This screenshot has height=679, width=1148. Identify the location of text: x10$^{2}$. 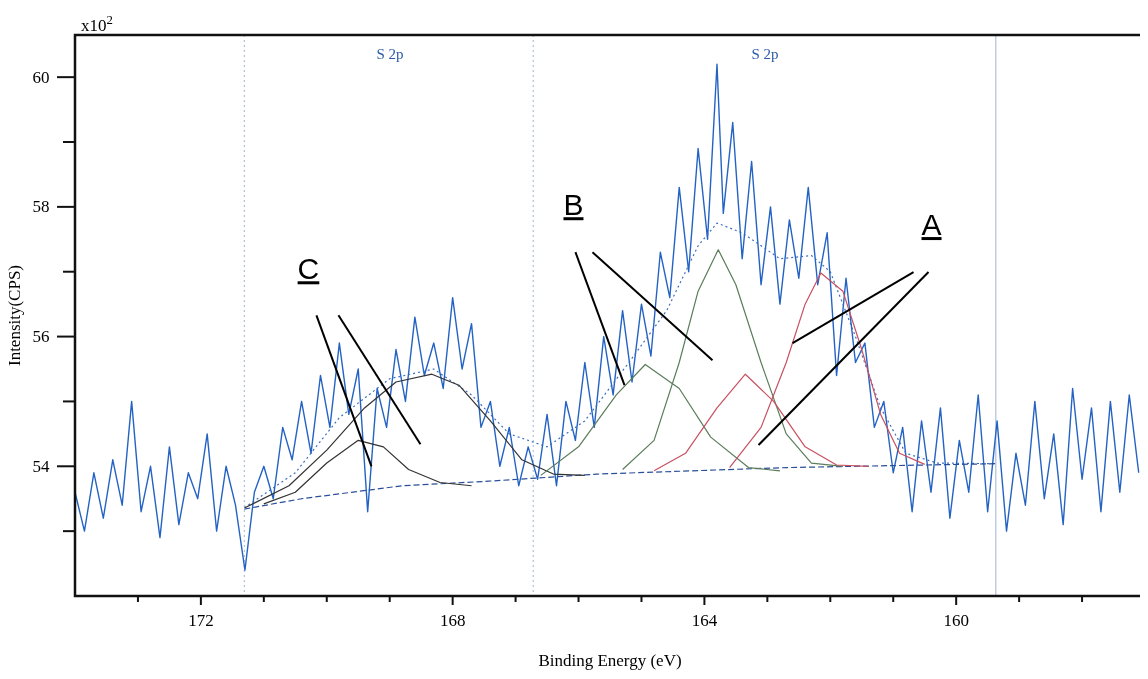
(97, 24).